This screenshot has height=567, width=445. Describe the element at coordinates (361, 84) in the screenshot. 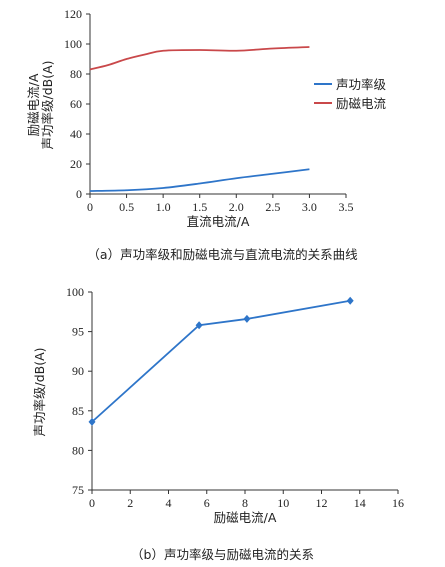

I see `legend-label-sound-power: 声功率级` at that location.